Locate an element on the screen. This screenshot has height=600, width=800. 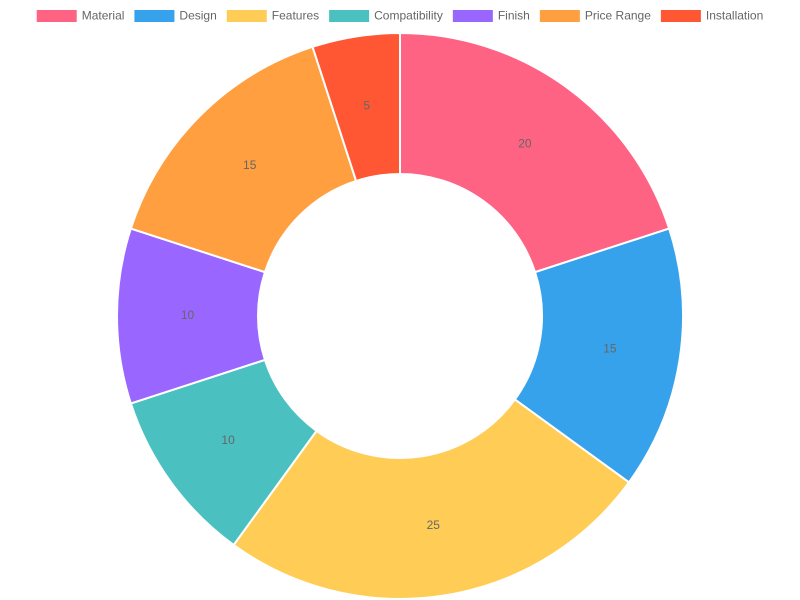
legend-label: Installation is located at coordinates (734, 16).